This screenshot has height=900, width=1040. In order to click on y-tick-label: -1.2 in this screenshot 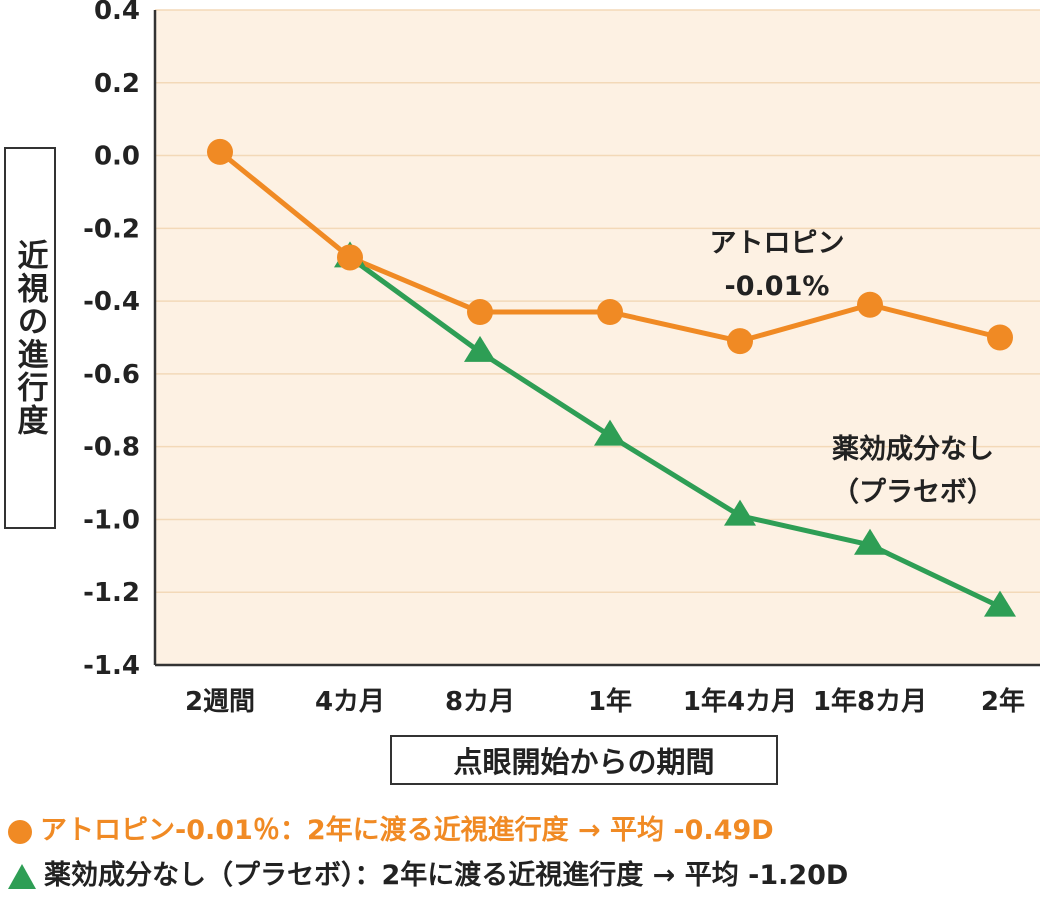, I will do `click(111, 593)`.